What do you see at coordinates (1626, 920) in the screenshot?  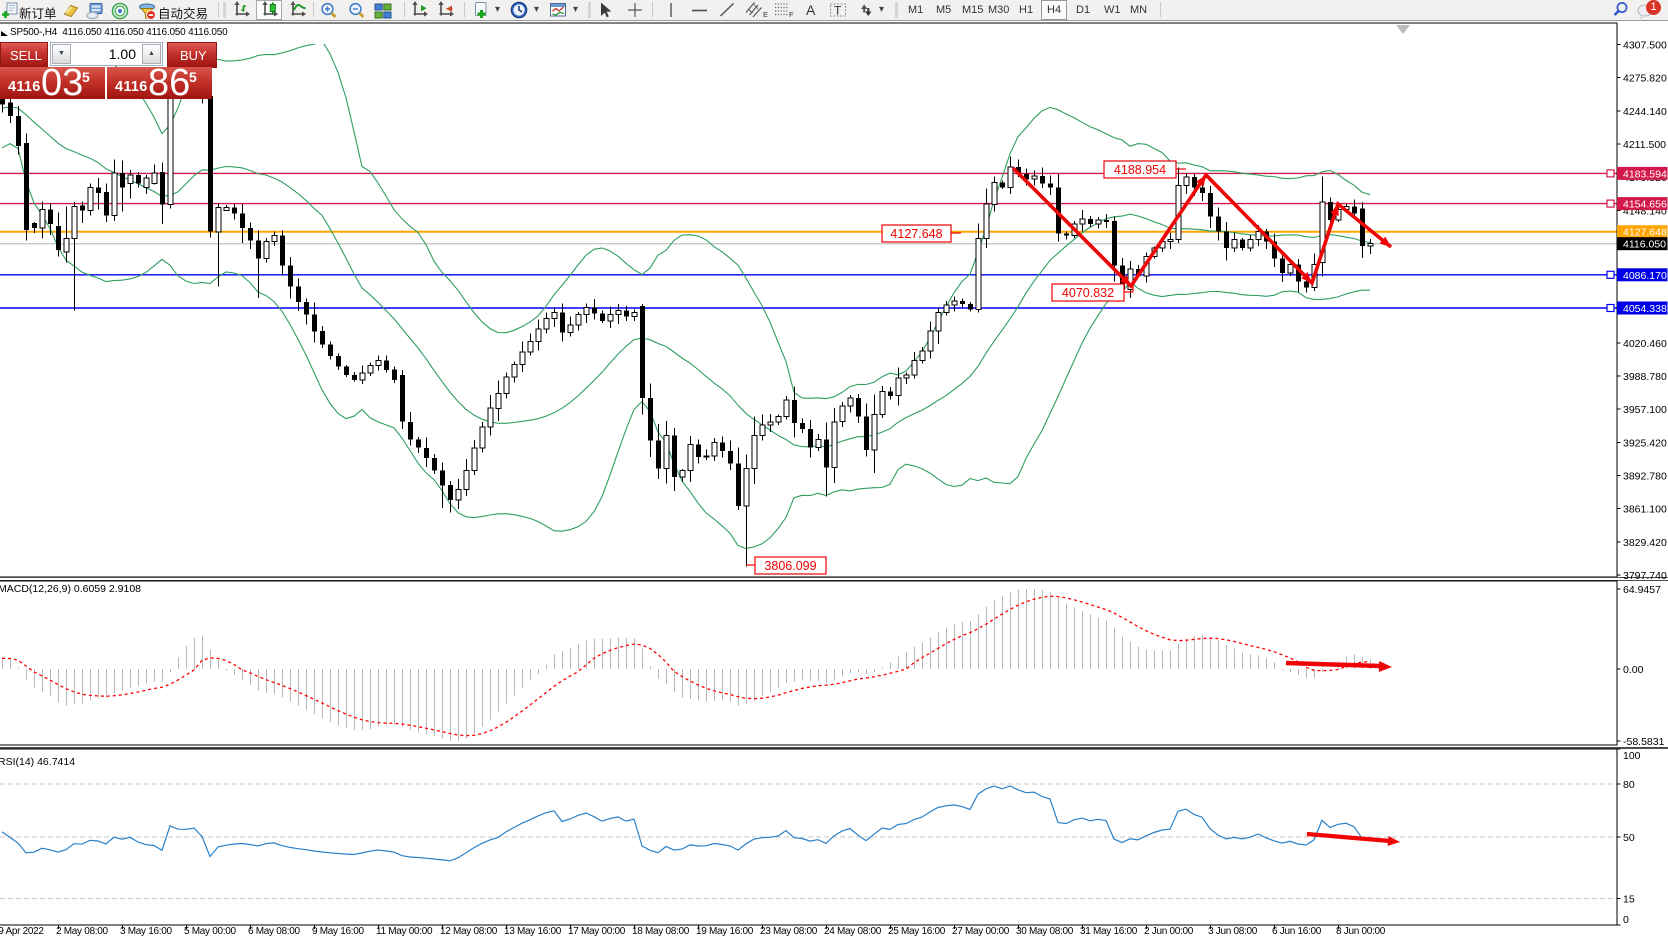 I see `svg-text: 0` at bounding box center [1626, 920].